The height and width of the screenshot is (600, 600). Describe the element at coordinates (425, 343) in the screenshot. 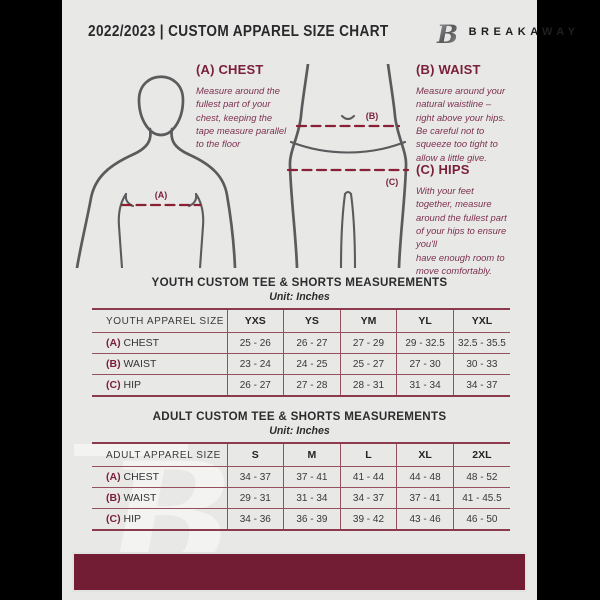

I see `cell-value: 29 - 32.5` at that location.